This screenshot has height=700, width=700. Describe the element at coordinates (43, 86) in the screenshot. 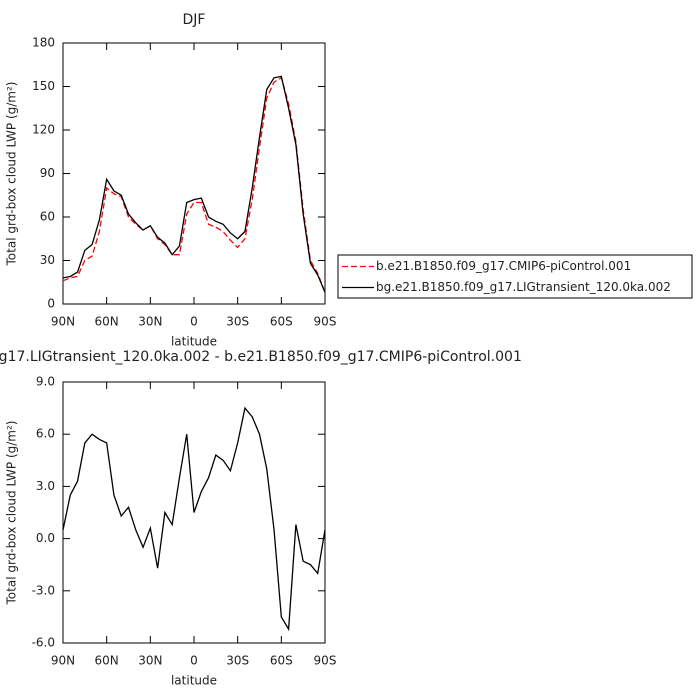

I see `y-tick-label: 150` at that location.